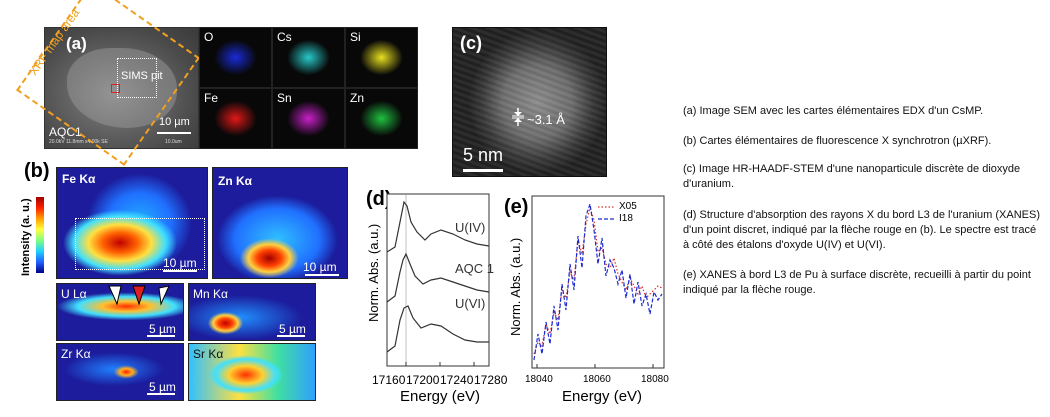 The width and height of the screenshot is (1050, 417). I want to click on legend-i18: I18, so click(626, 218).